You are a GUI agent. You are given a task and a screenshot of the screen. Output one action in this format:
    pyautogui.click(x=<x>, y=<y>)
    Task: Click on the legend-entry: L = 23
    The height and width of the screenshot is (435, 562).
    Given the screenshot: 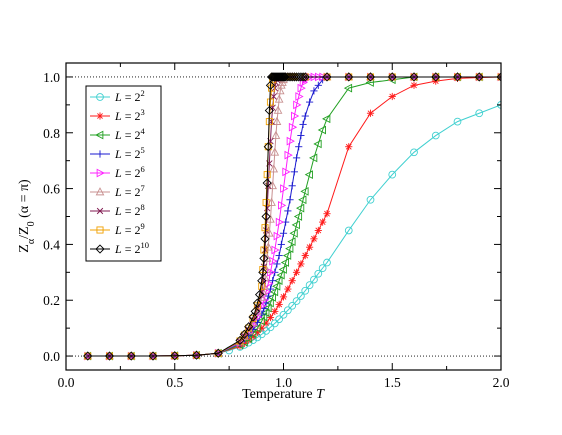 What is the action you would take?
    pyautogui.click(x=117, y=115)
    